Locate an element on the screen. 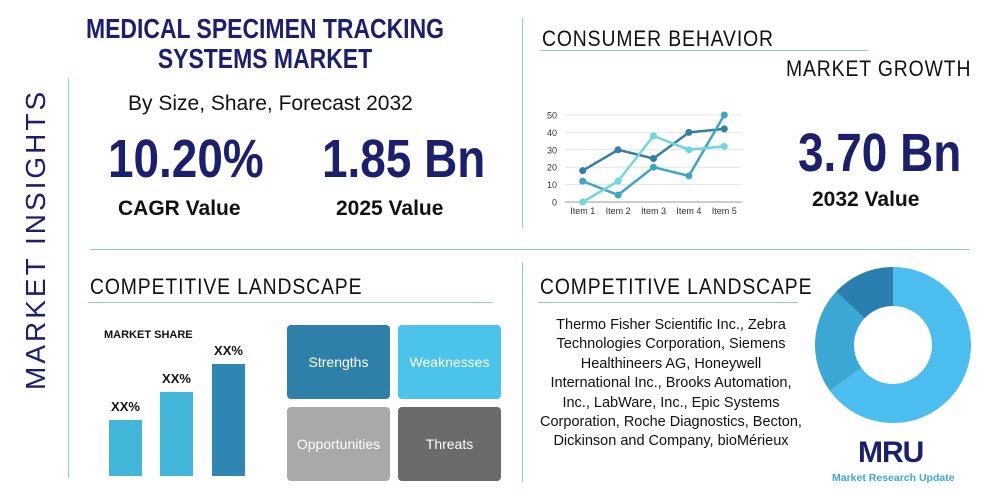 The width and height of the screenshot is (1000, 500). y-tick-label: 20 is located at coordinates (552, 168).